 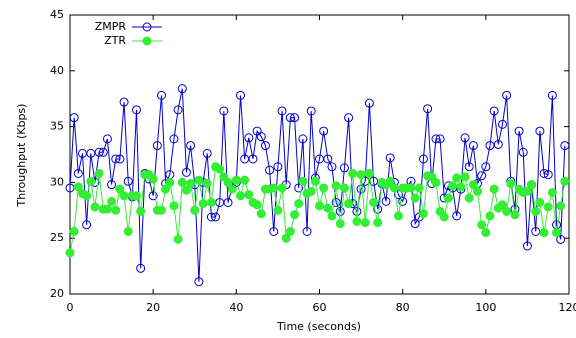 I want to click on legend-label: ZTR, so click(x=115, y=40).